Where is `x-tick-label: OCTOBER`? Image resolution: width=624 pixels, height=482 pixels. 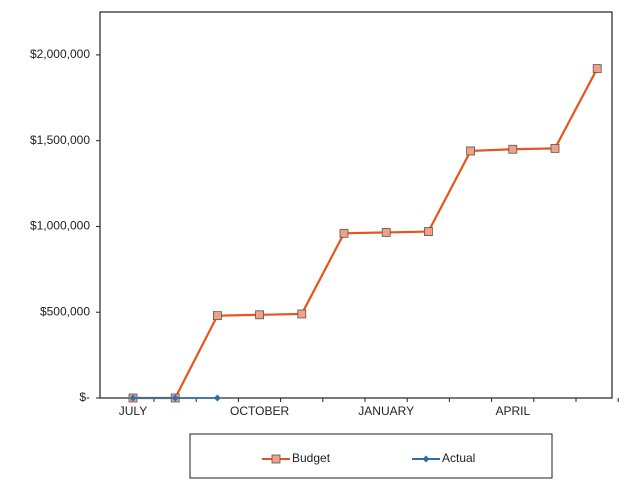
x-tick-label: OCTOBER is located at coordinates (259, 411).